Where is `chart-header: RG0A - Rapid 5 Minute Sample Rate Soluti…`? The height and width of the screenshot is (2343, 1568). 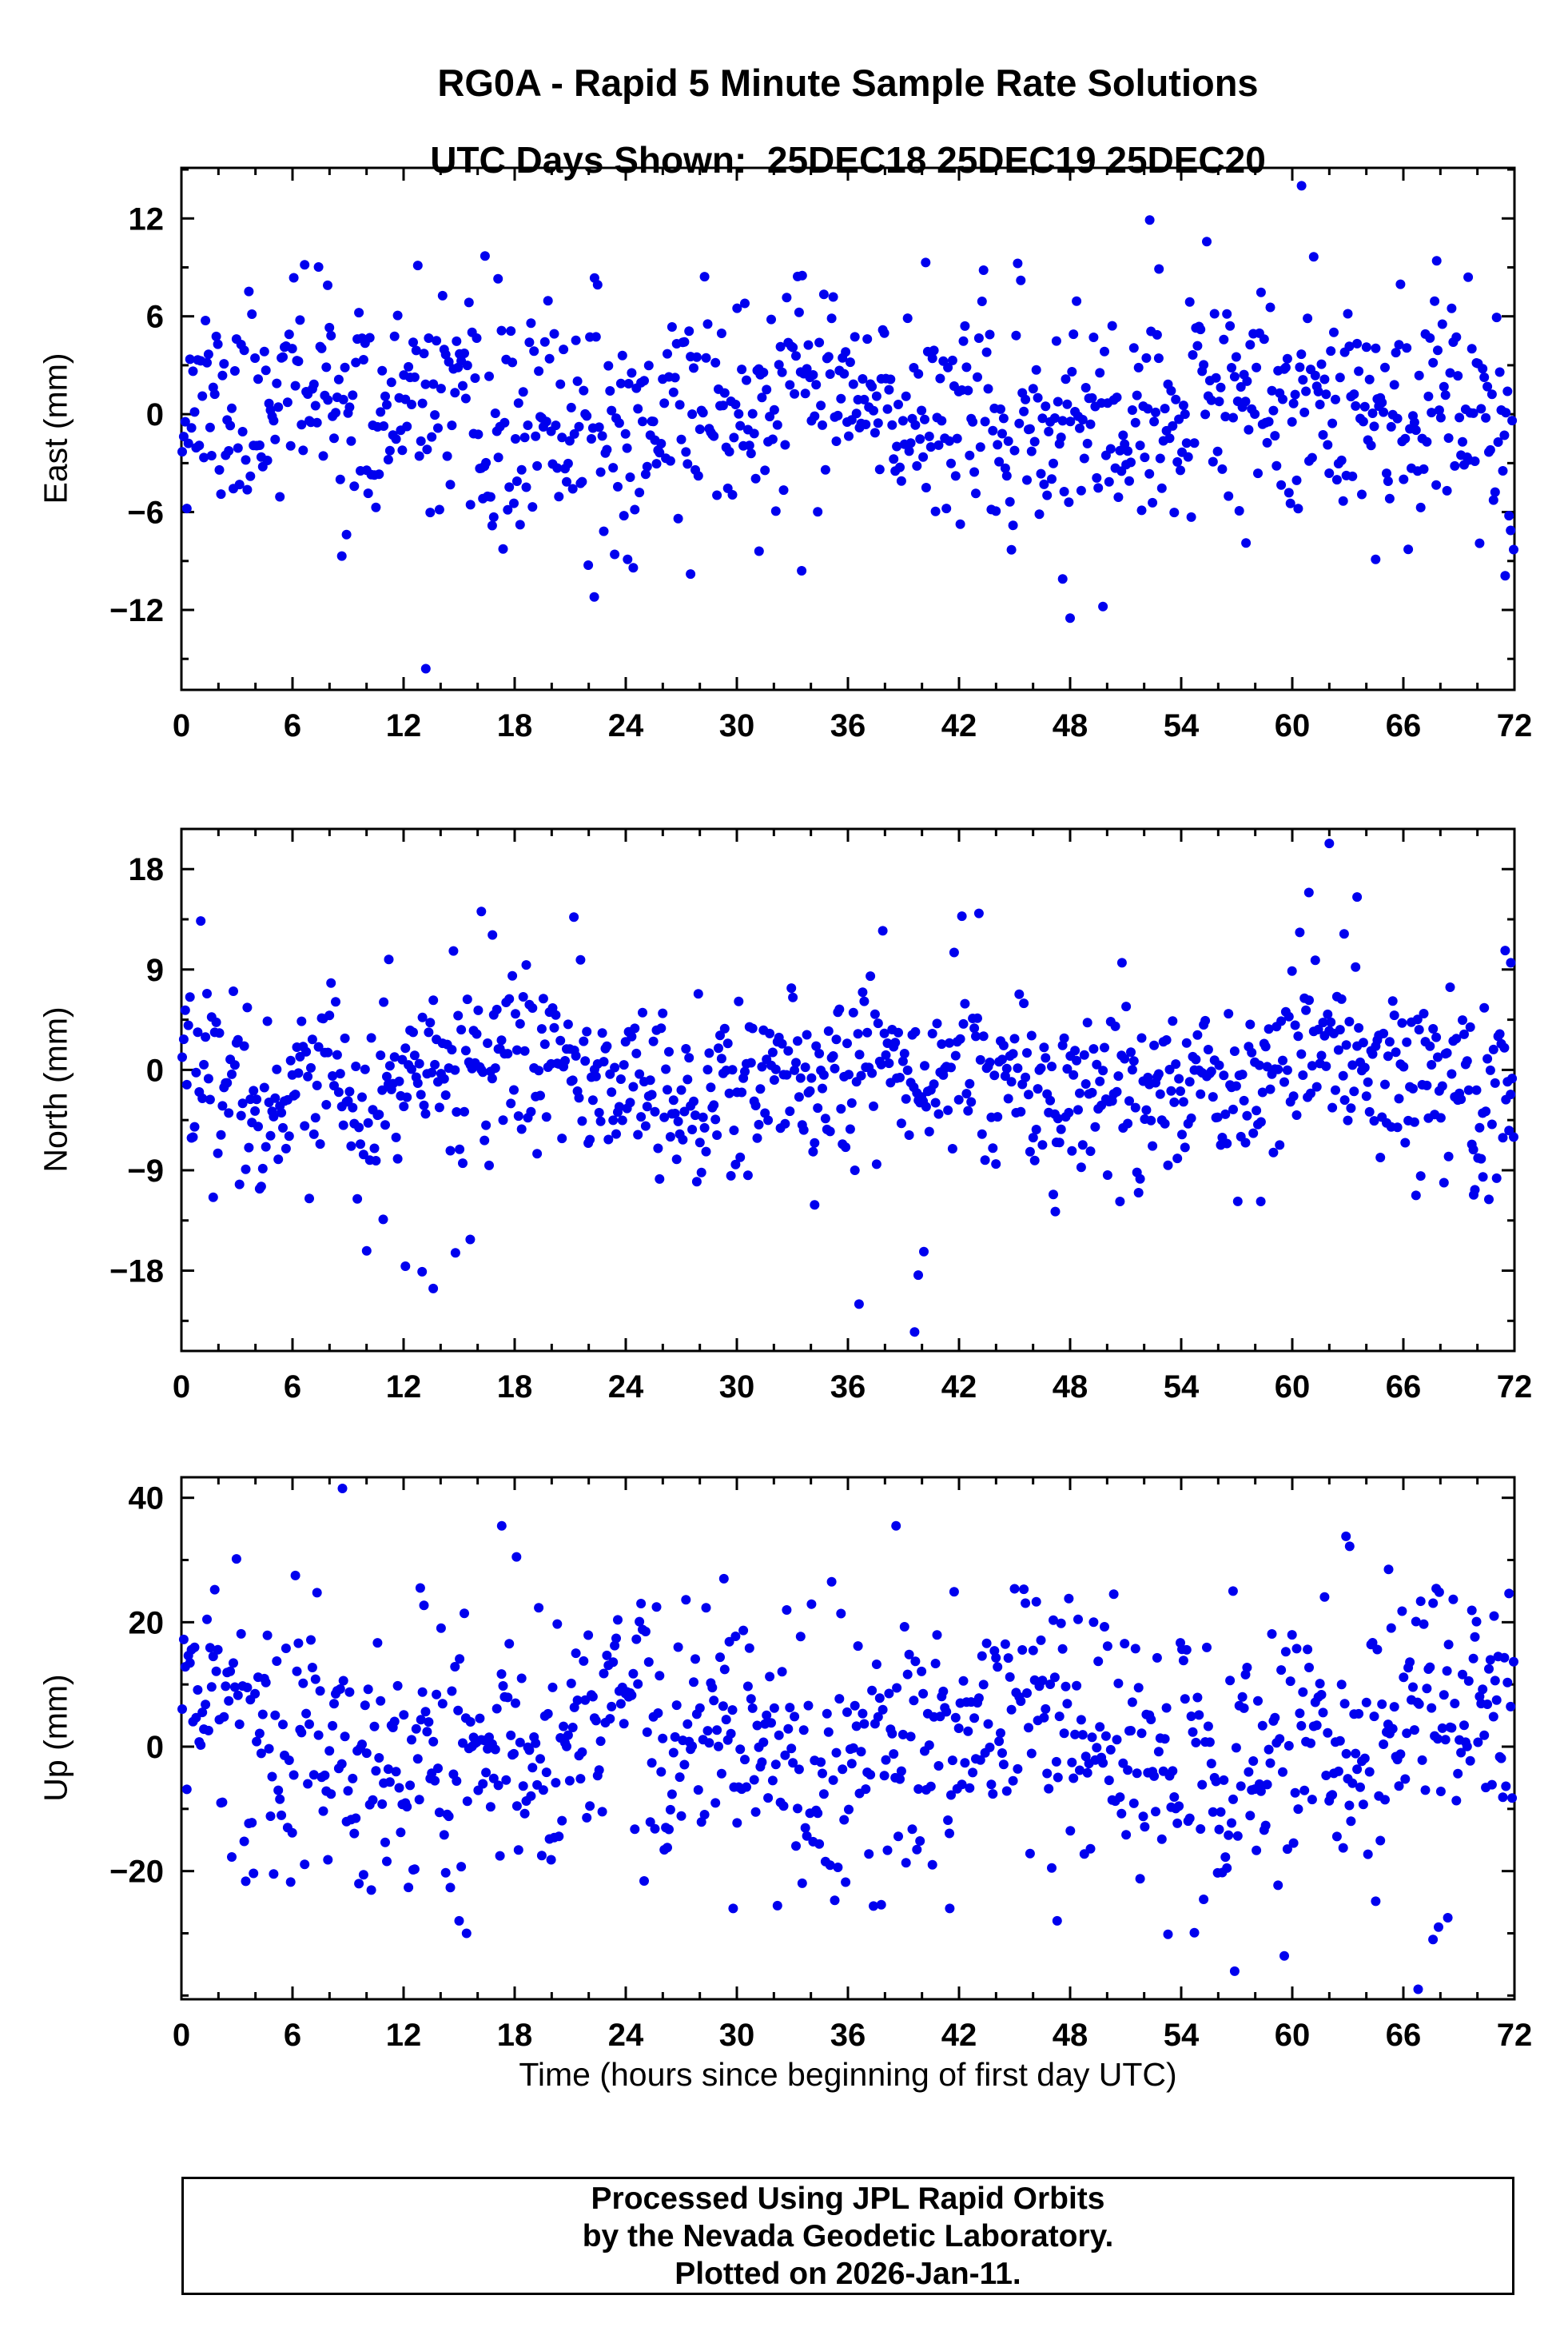 chart-header: RG0A - Rapid 5 Minute Sample Rate Soluti… is located at coordinates (847, 121).